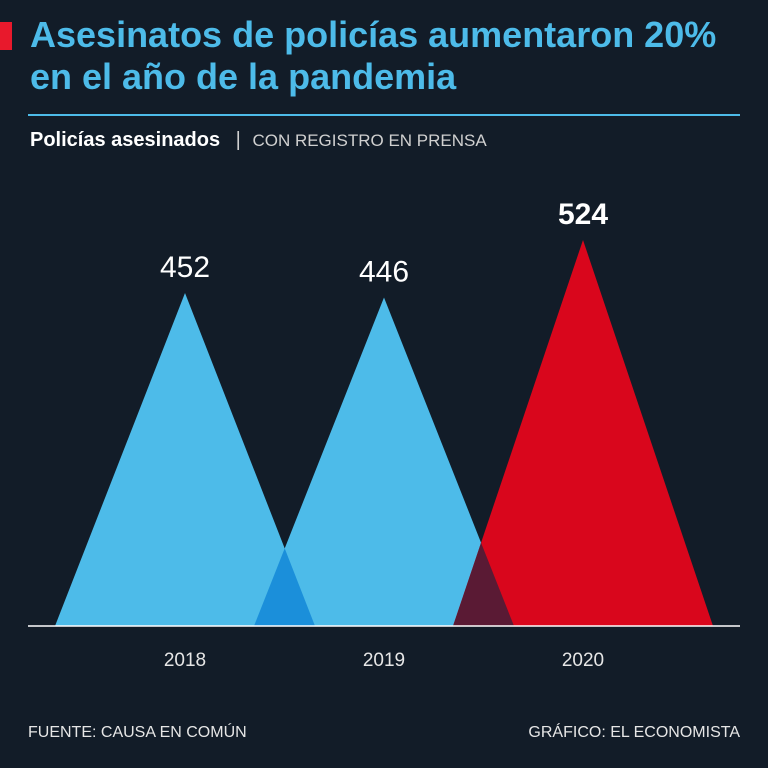 This screenshot has width=768, height=768. I want to click on value-label-2020: 524, so click(583, 214).